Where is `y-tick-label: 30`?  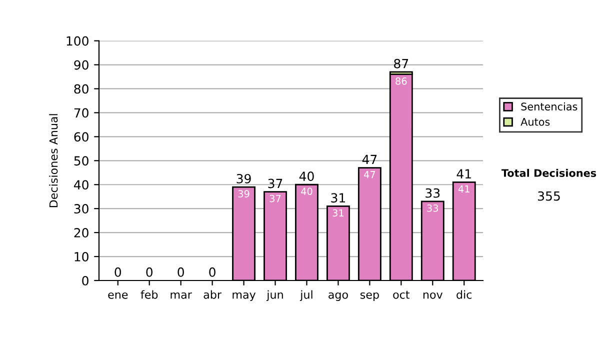
y-tick-label: 30 is located at coordinates (81, 209).